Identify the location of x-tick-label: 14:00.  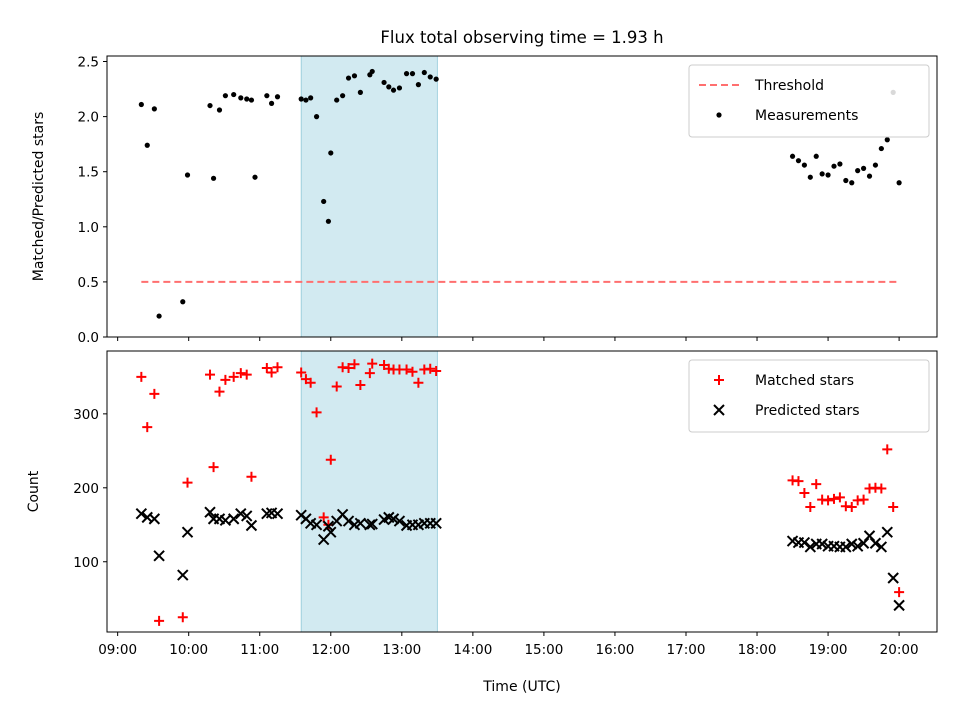
(472, 650).